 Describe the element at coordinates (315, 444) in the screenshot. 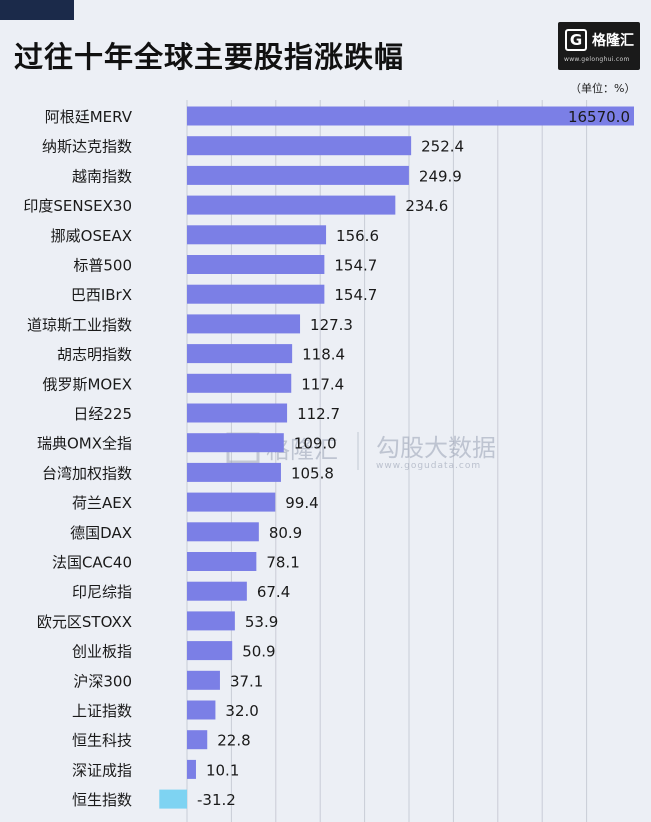

I see `value-label: 109.0` at that location.